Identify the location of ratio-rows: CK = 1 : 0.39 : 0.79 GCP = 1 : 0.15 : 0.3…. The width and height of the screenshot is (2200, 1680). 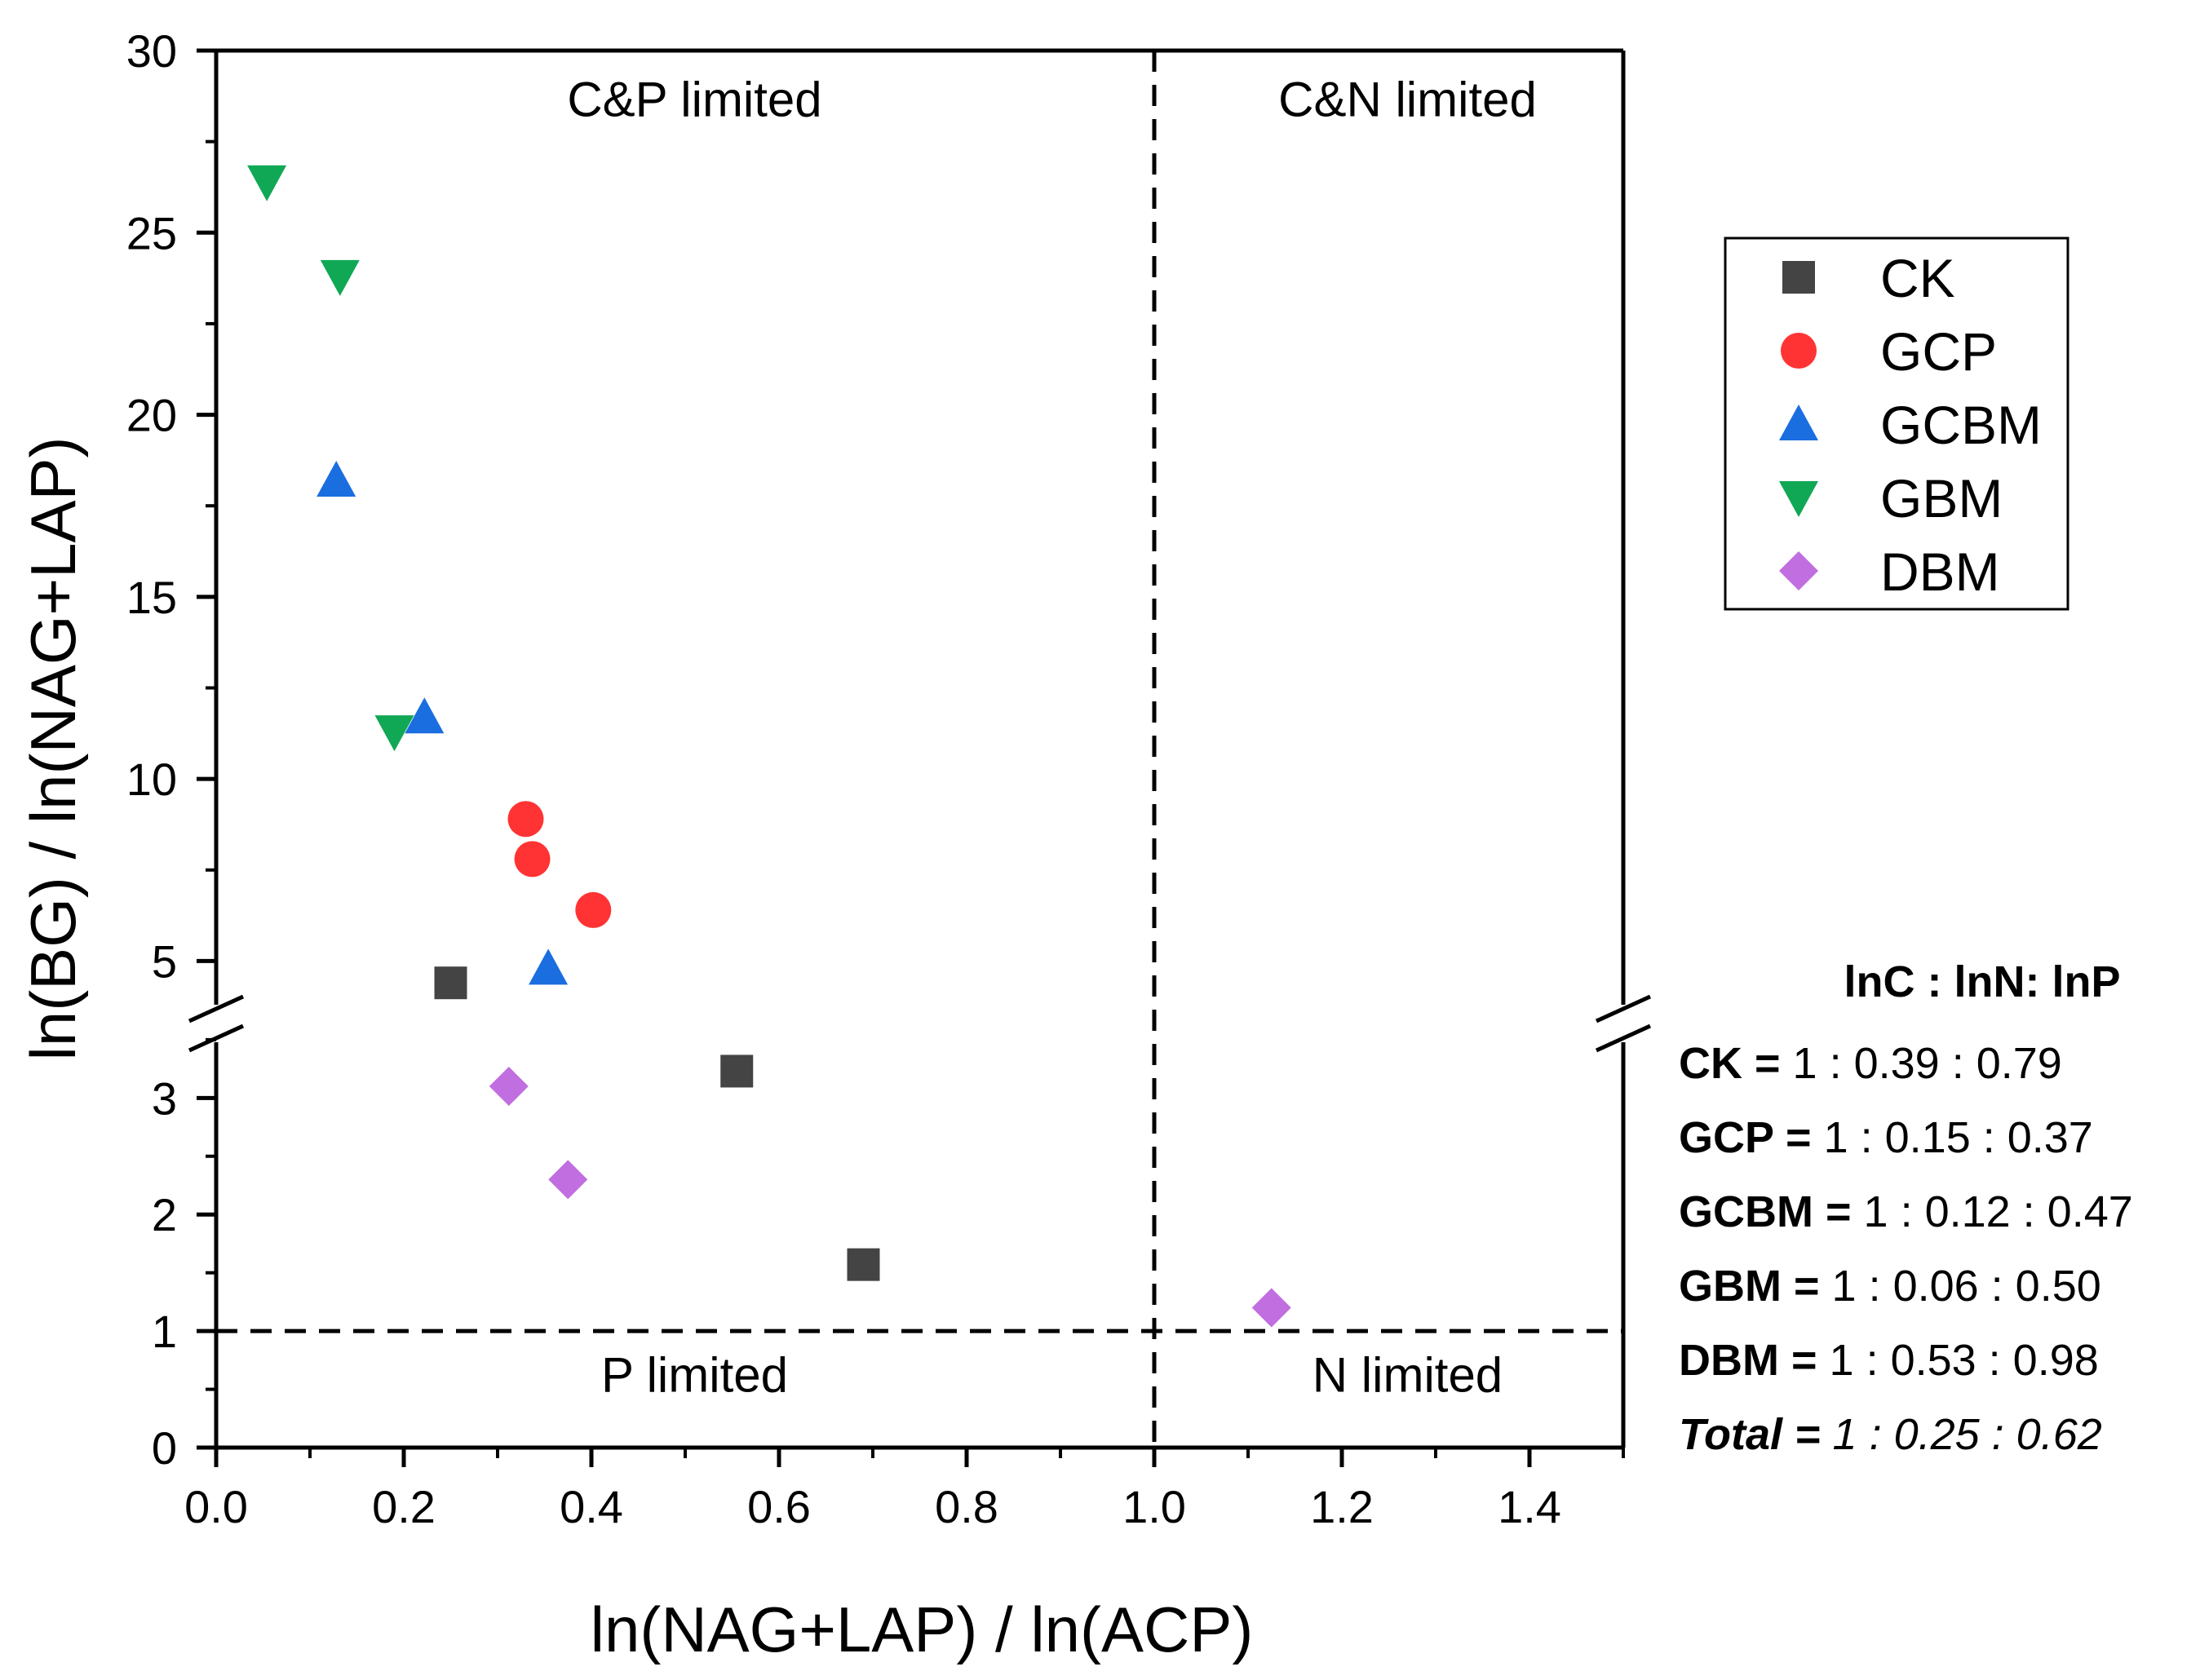
(1906, 1249).